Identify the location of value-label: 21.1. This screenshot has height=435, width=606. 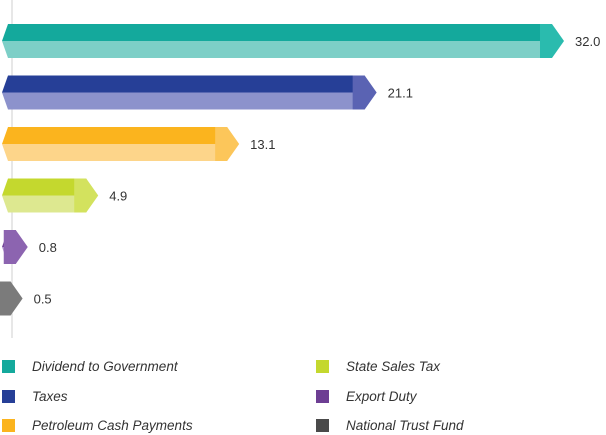
(400, 93).